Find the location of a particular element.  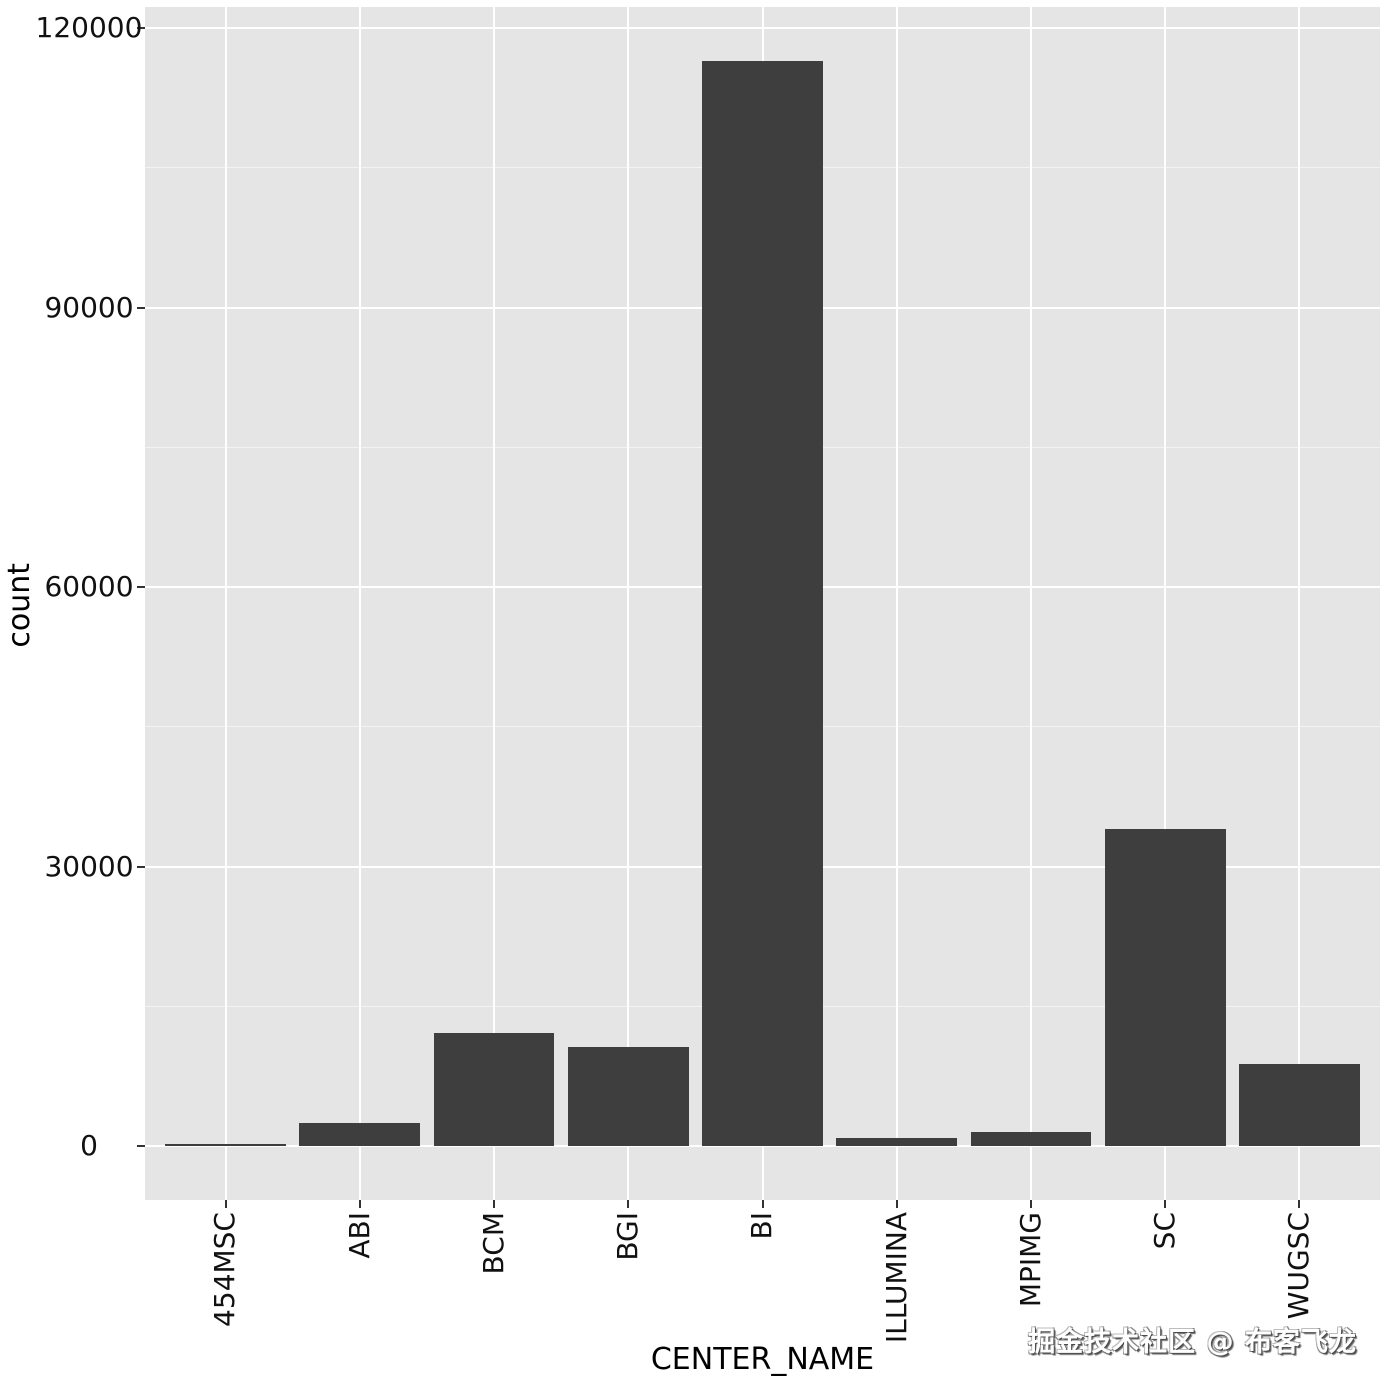

watermark-text: 掘金技术社区 @ 布客飞龙 is located at coordinates (1192, 1342).